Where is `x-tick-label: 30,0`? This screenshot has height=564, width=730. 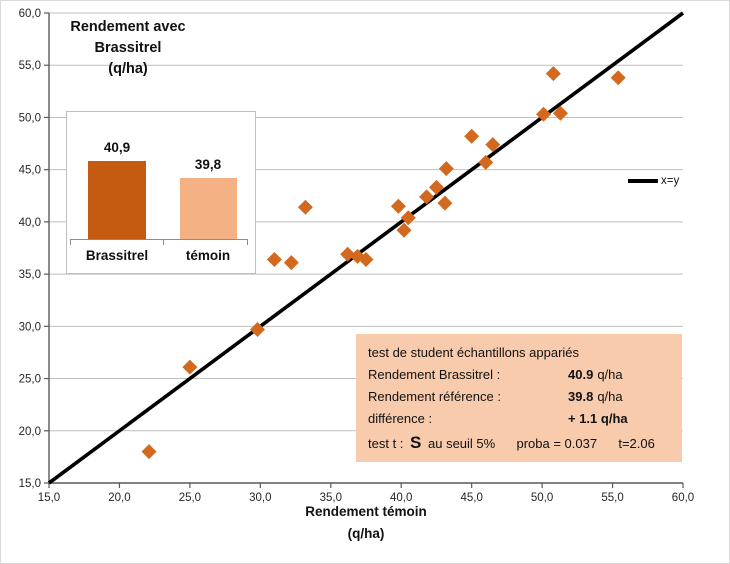 x-tick-label: 30,0 is located at coordinates (260, 498).